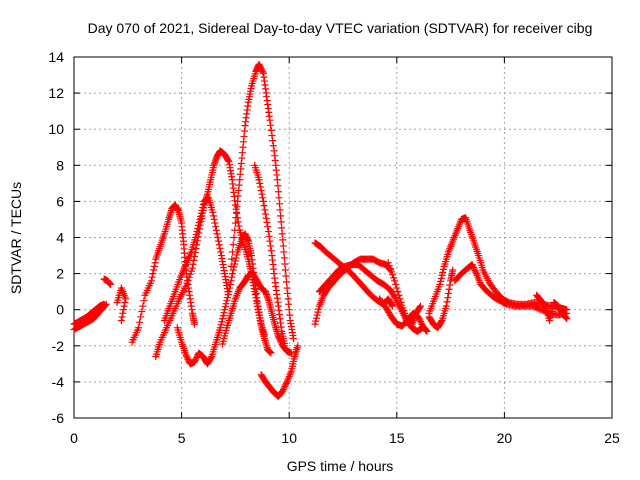 The image size is (640, 480). Describe the element at coordinates (60, 238) in the screenshot. I see `y-tick-label: 4` at that location.